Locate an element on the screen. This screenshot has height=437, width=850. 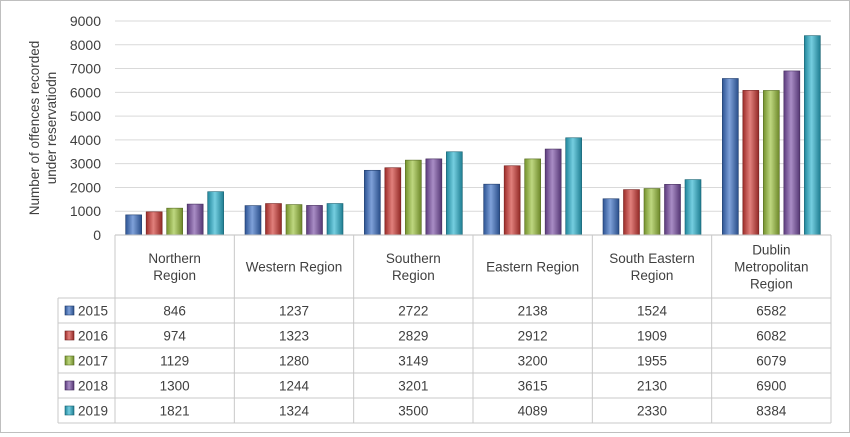
table-cell: 3149 is located at coordinates (413, 361).